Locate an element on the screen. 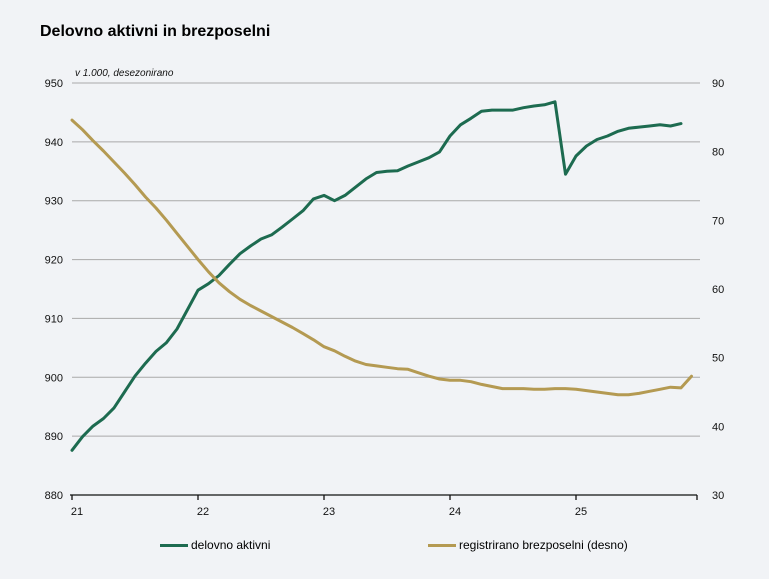 This screenshot has height=579, width=769. y-axis-right-tick-label: 40 is located at coordinates (718, 427).